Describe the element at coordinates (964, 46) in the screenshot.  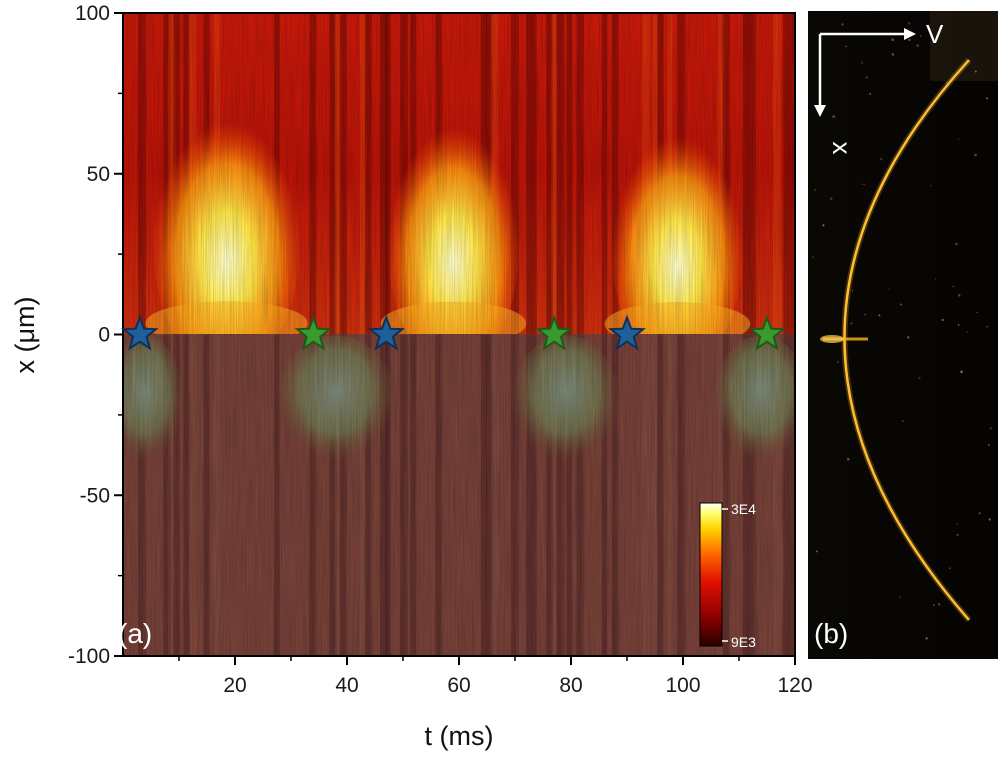
I see `panel-b-corner-glow` at that location.